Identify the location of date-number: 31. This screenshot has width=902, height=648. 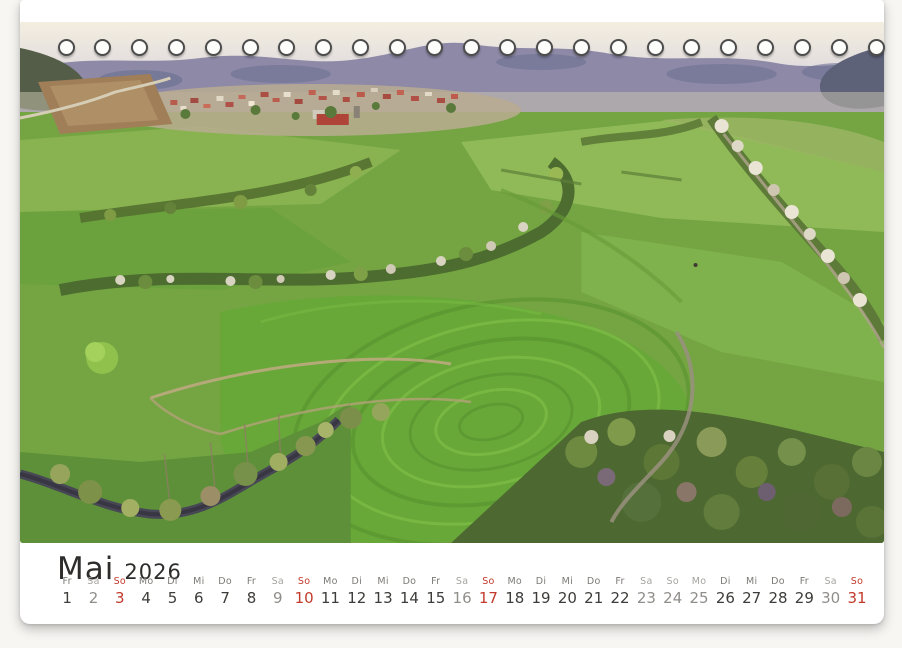
(857, 598).